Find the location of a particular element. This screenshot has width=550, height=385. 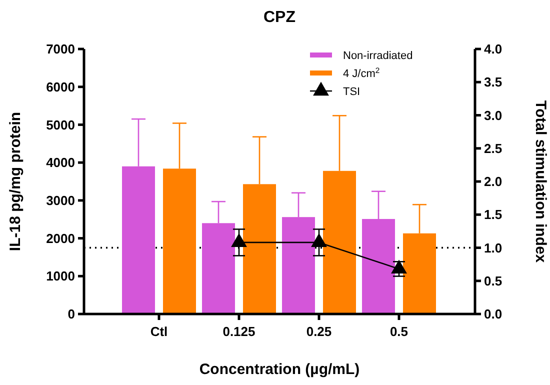

chart-title: CPZ is located at coordinates (280, 17).